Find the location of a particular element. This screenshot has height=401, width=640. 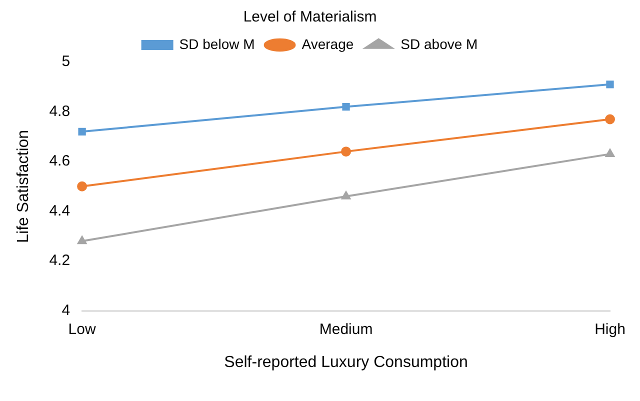

x-tick-label: Medium is located at coordinates (346, 329).